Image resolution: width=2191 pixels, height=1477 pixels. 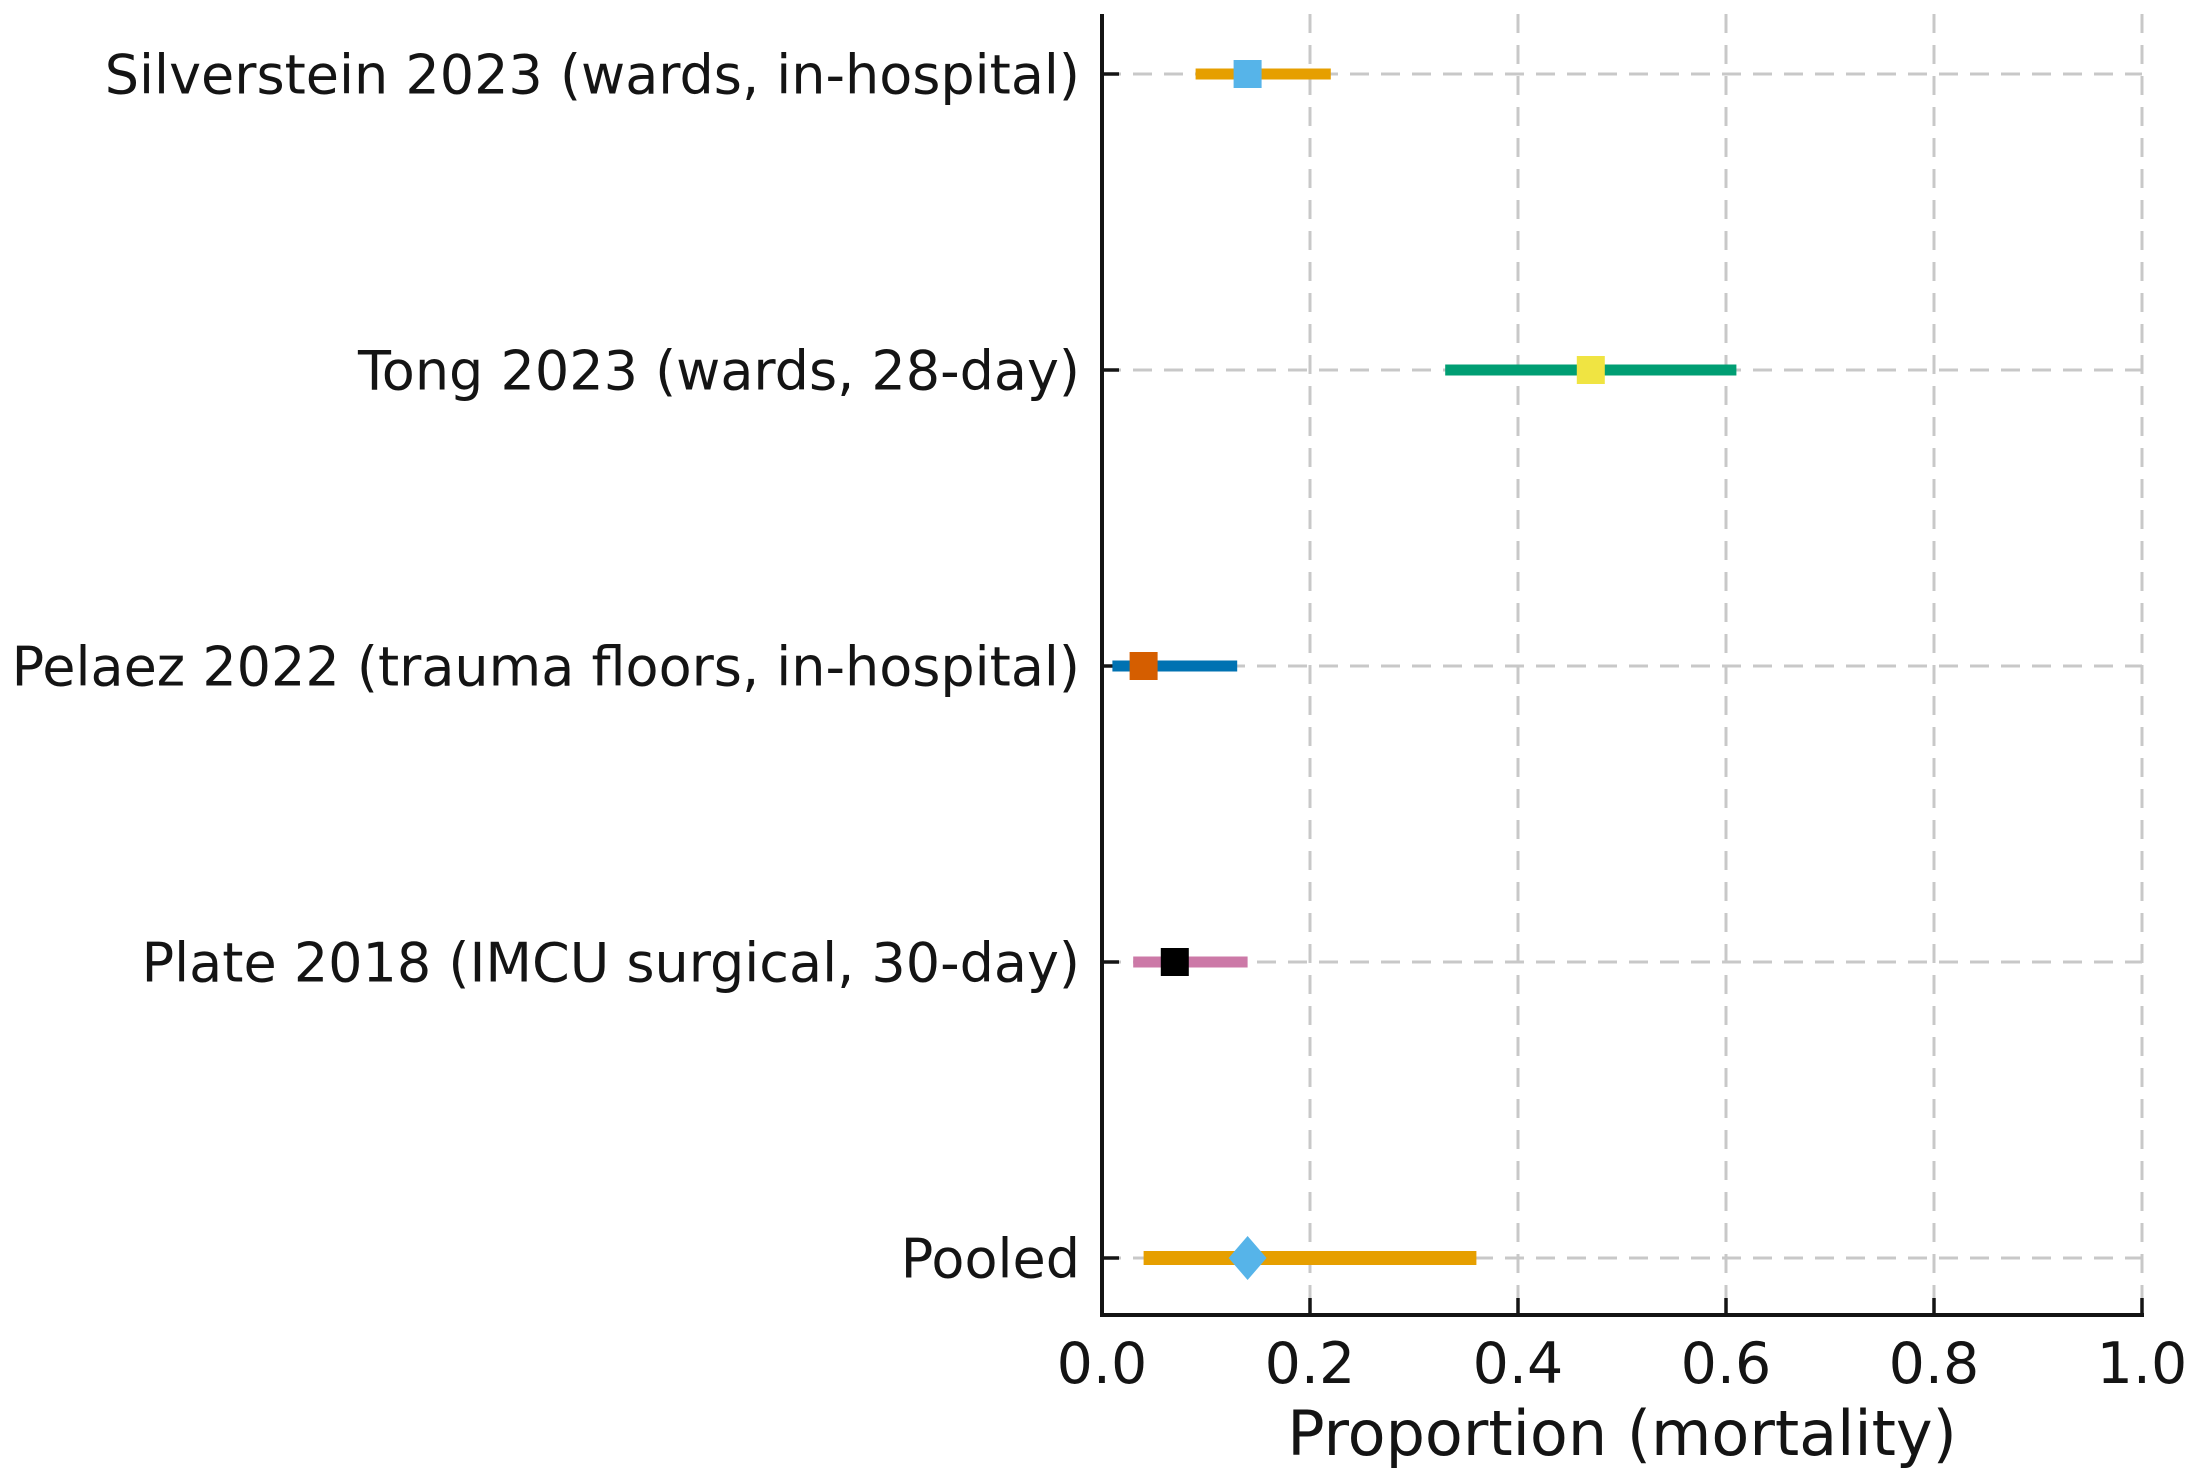 What do you see at coordinates (2142, 1364) in the screenshot?
I see `x-tick-label: 1.0` at bounding box center [2142, 1364].